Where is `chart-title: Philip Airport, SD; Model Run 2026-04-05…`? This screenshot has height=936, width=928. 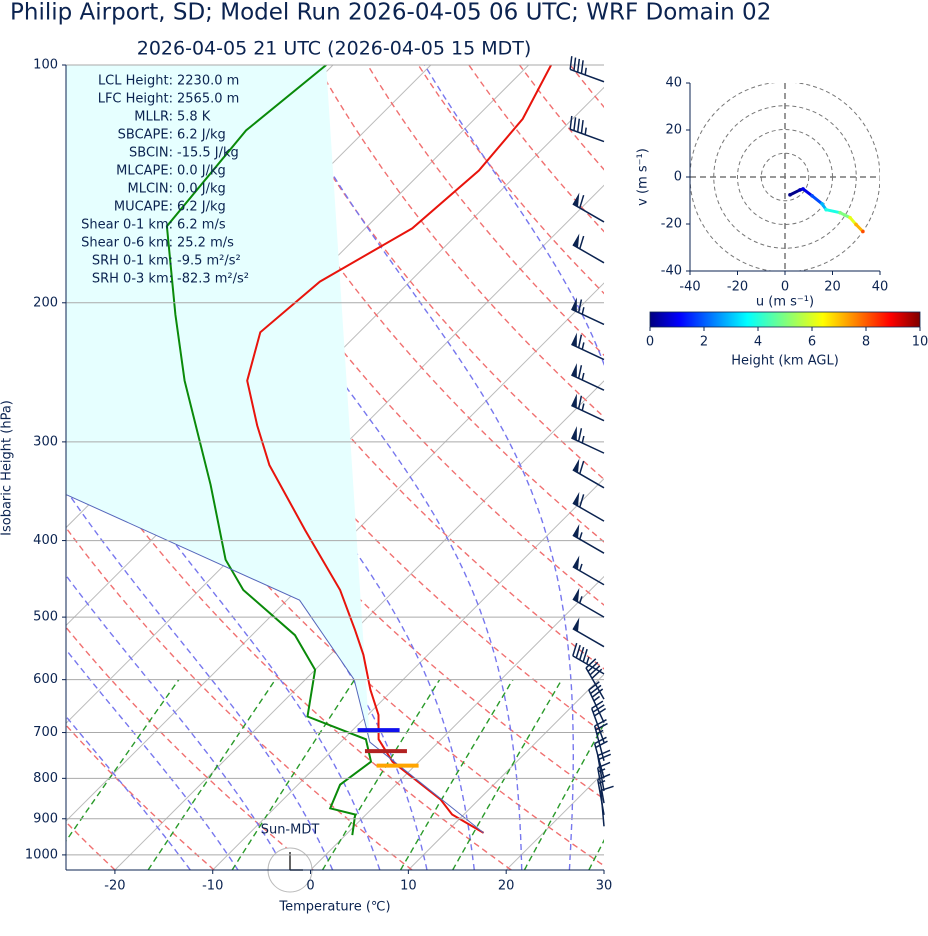
chart-title: Philip Airport, SD; Model Run 2026-04-05… is located at coordinates (390, 13).